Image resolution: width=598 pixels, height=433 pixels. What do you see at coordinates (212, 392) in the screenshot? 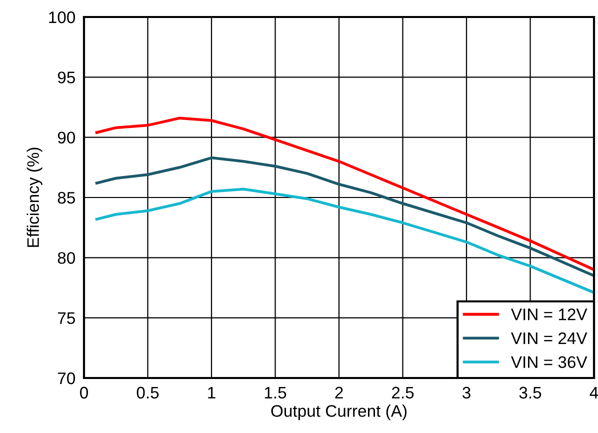
I see `x-tick-label: 1` at bounding box center [212, 392].